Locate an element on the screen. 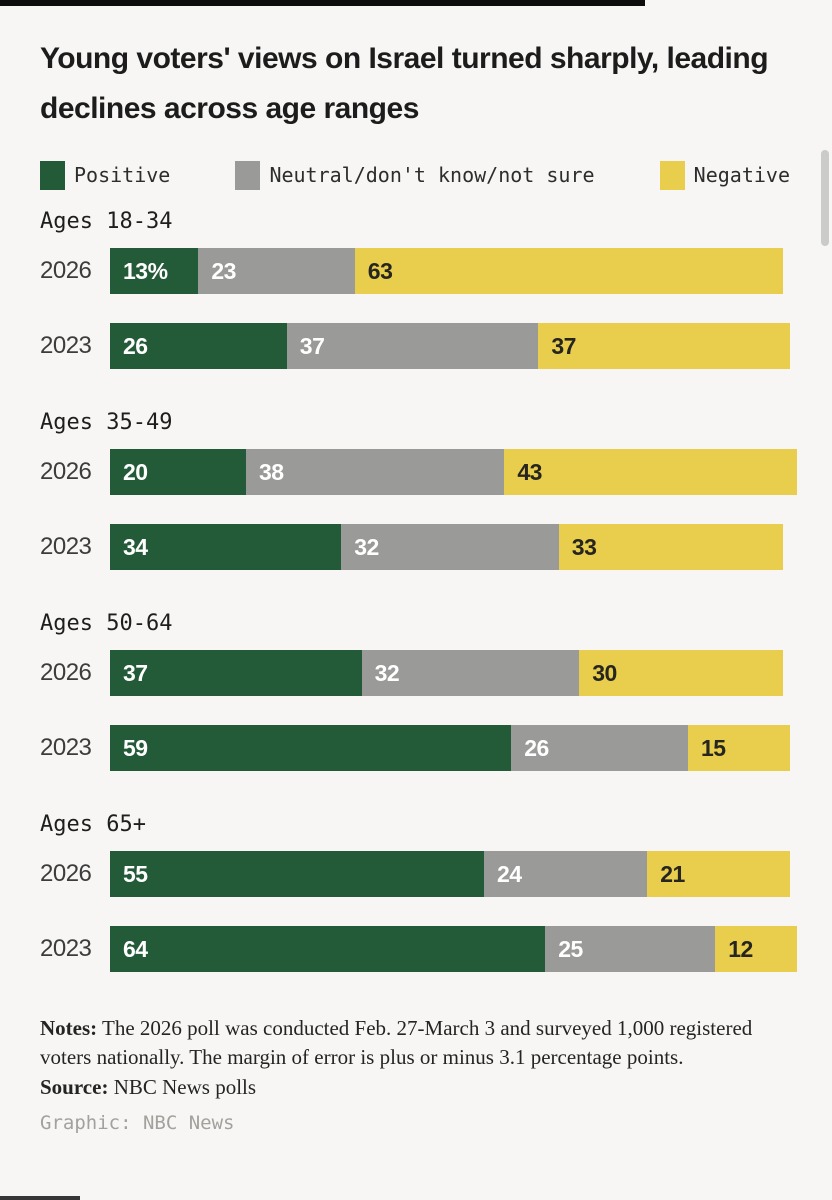 Image resolution: width=832 pixels, height=1200 pixels. legend-swatch-negative is located at coordinates (672, 175).